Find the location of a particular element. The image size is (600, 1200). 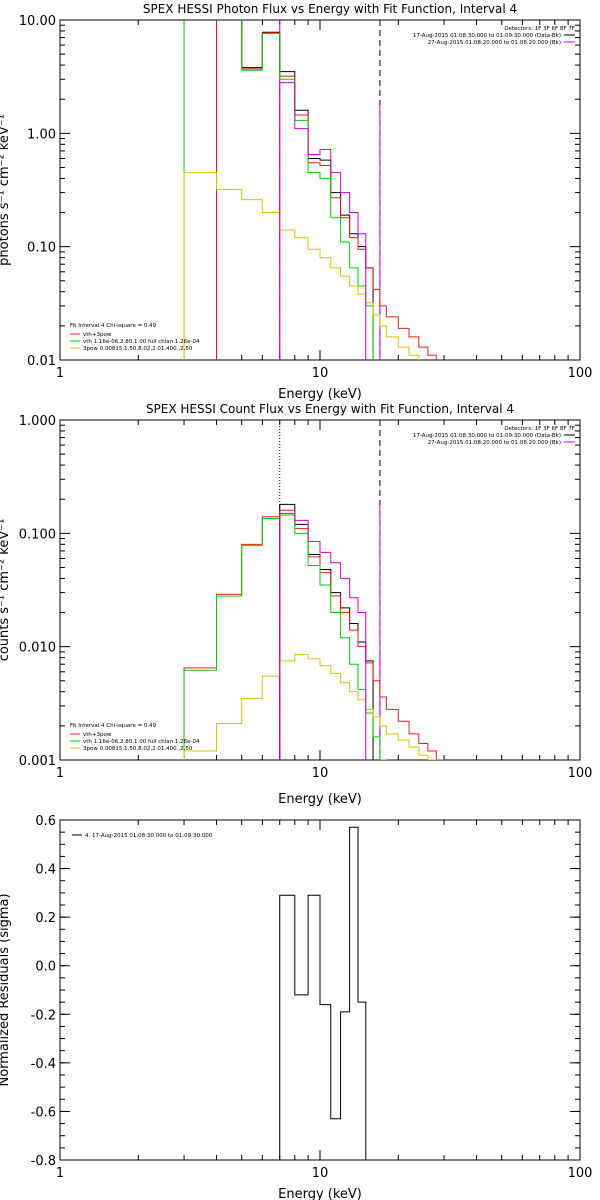

y-tick-label: -0.6 is located at coordinates (43, 1112).